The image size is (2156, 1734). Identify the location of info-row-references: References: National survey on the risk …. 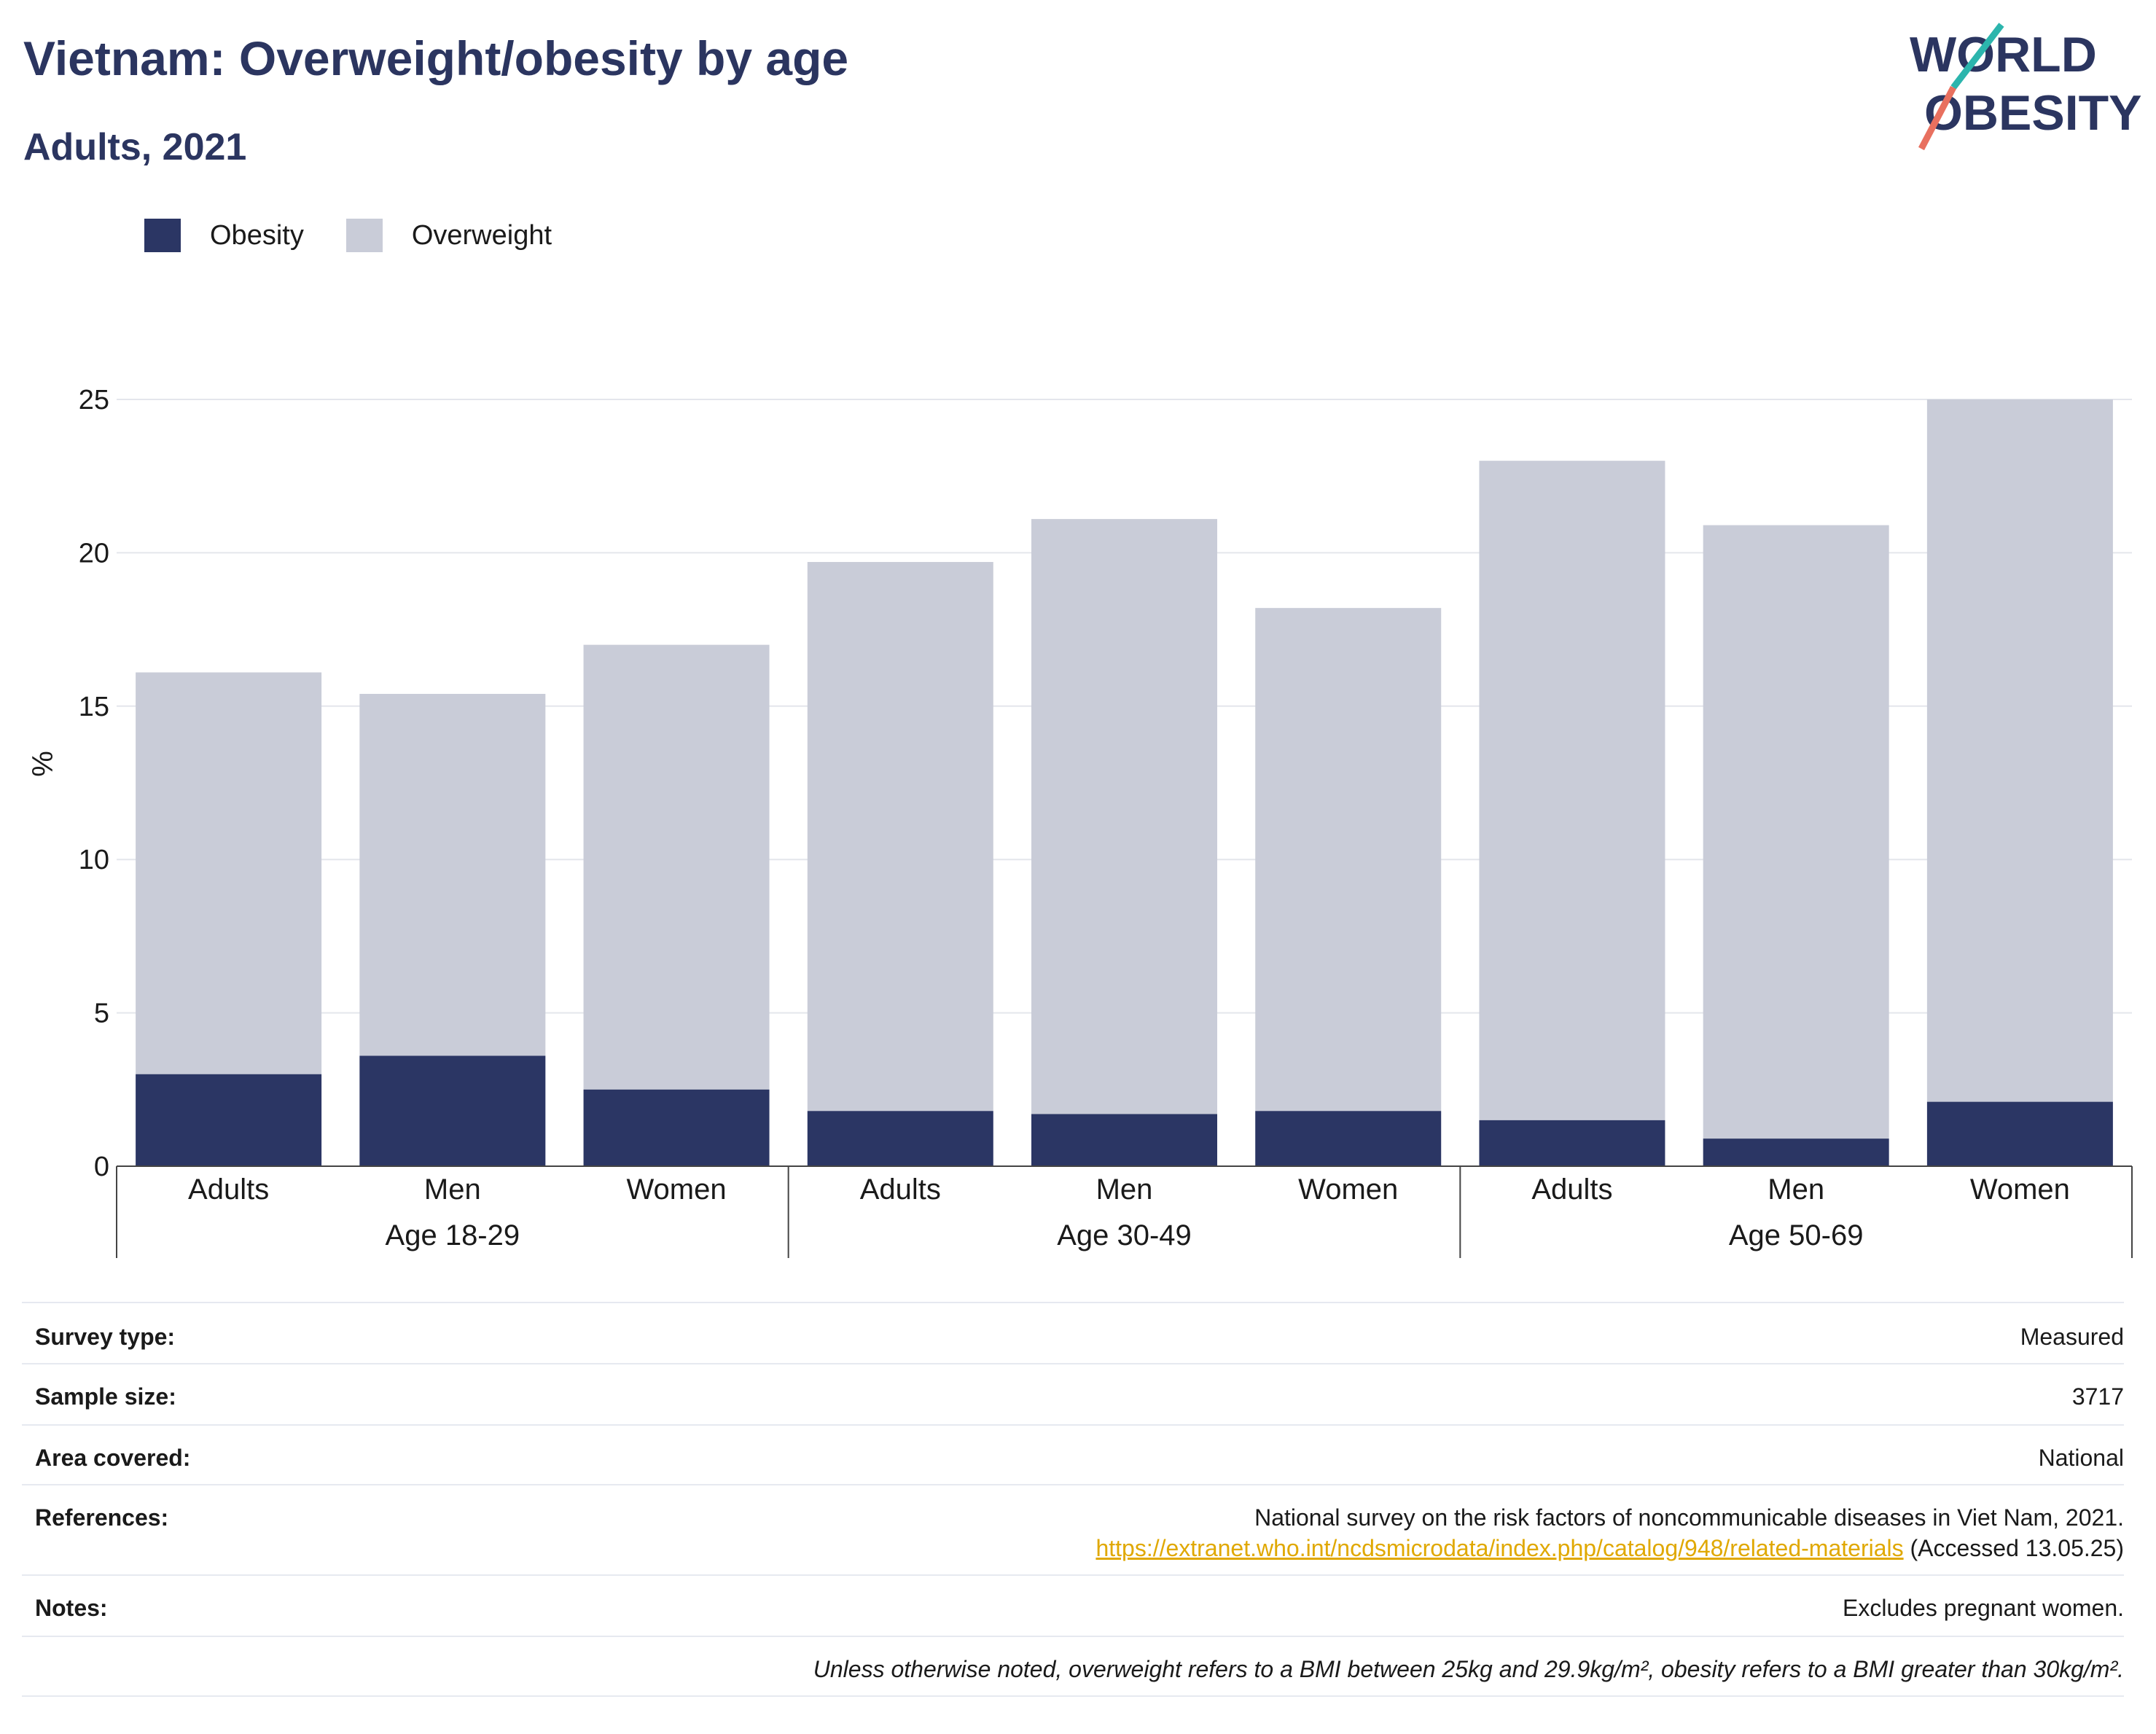
(1073, 1529).